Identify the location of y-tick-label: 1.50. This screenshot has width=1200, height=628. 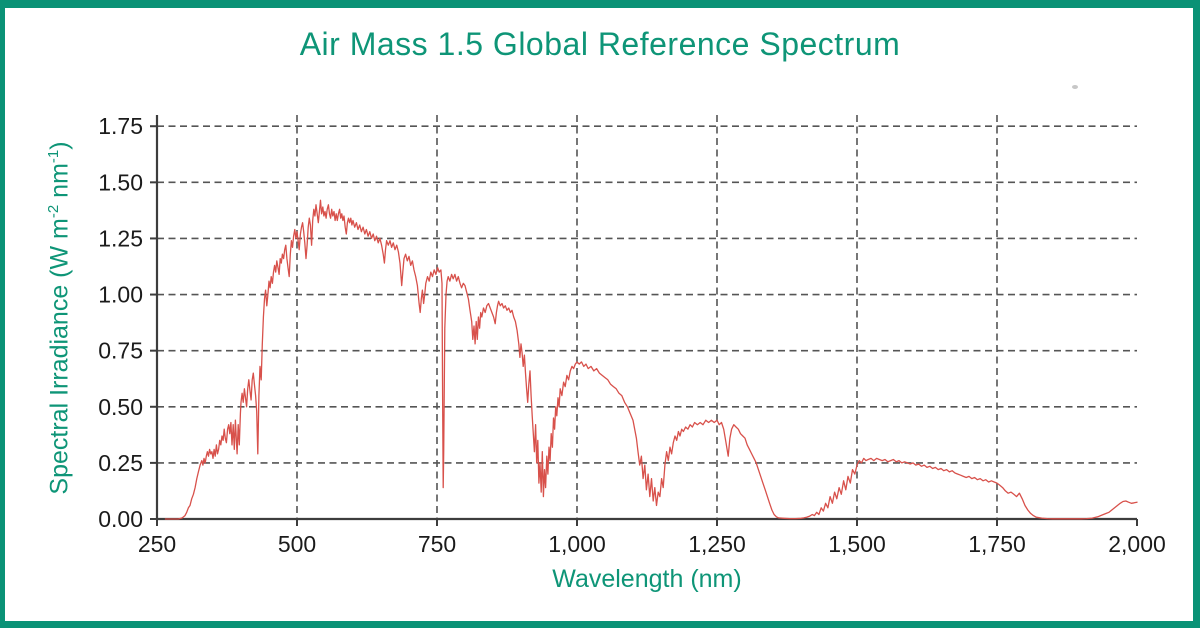
(120, 182).